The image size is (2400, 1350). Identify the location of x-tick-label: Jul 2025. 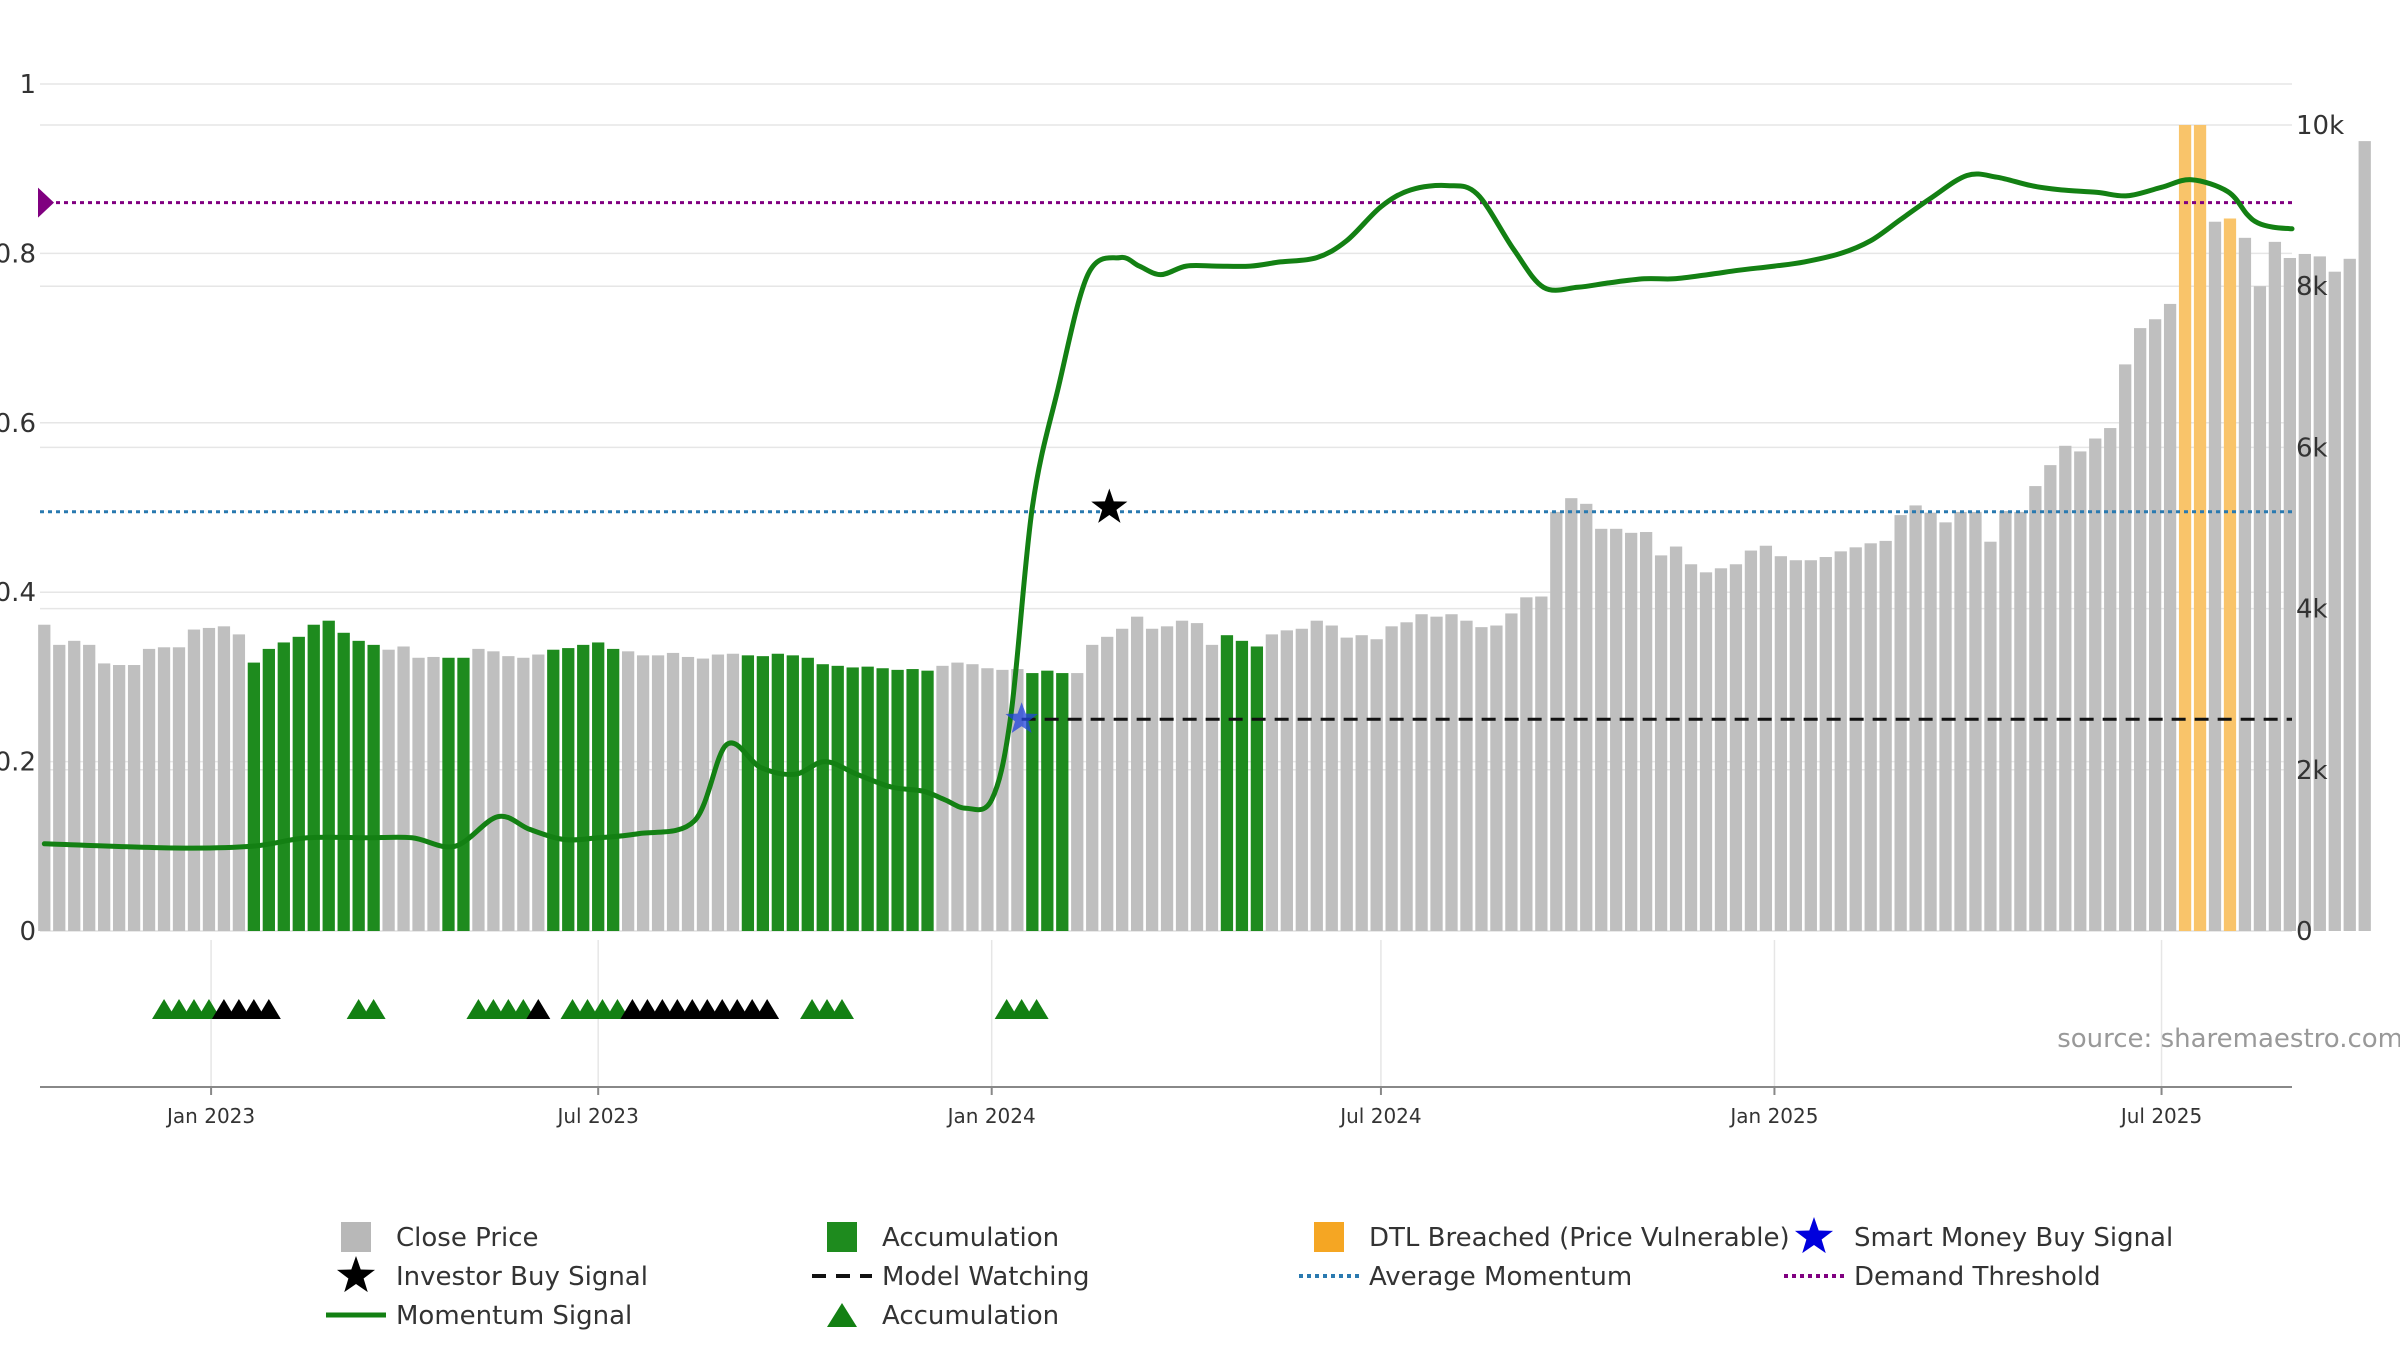
(2160, 1116).